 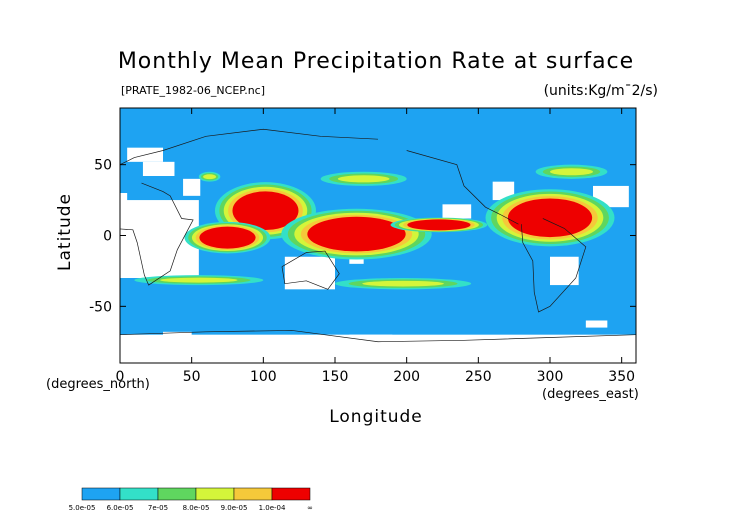 I want to click on coastline-south-america, so click(x=553, y=265).